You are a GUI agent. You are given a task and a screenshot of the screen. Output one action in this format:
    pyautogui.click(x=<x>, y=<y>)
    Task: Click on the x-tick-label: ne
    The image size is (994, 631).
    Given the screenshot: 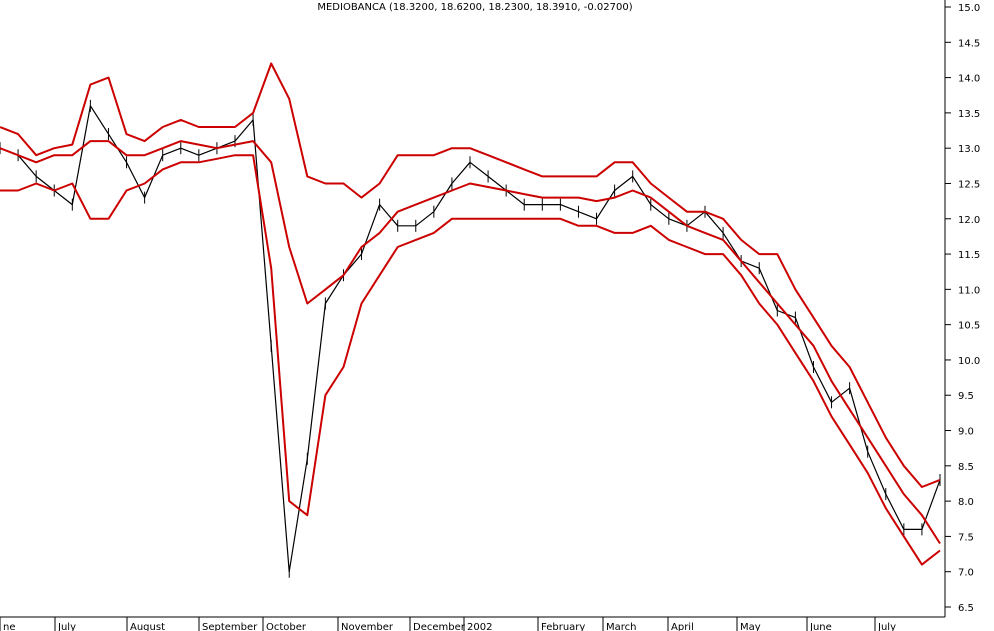 What is the action you would take?
    pyautogui.click(x=9, y=626)
    